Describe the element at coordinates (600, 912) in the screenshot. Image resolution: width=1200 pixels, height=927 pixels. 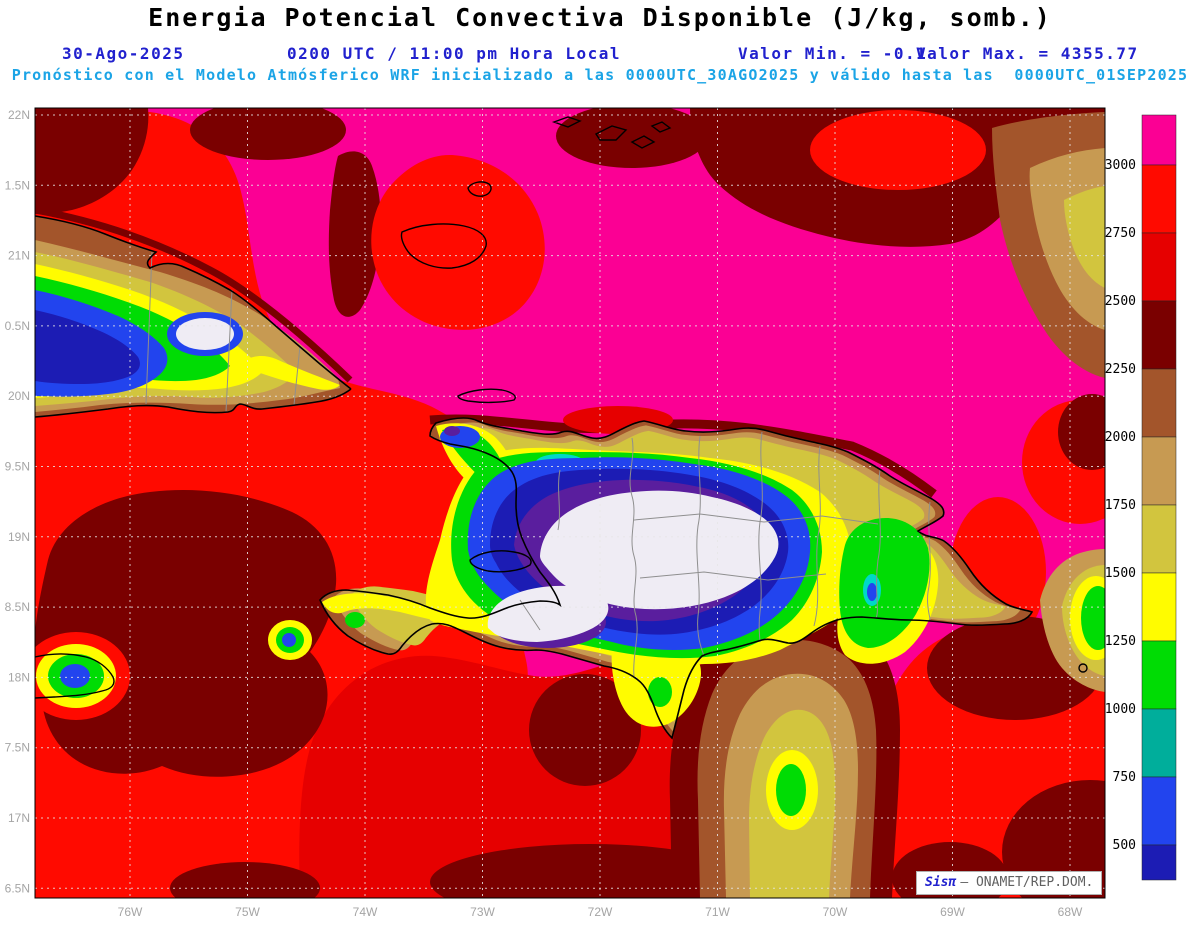
I see `x-axis-tick-label: 72W` at that location.